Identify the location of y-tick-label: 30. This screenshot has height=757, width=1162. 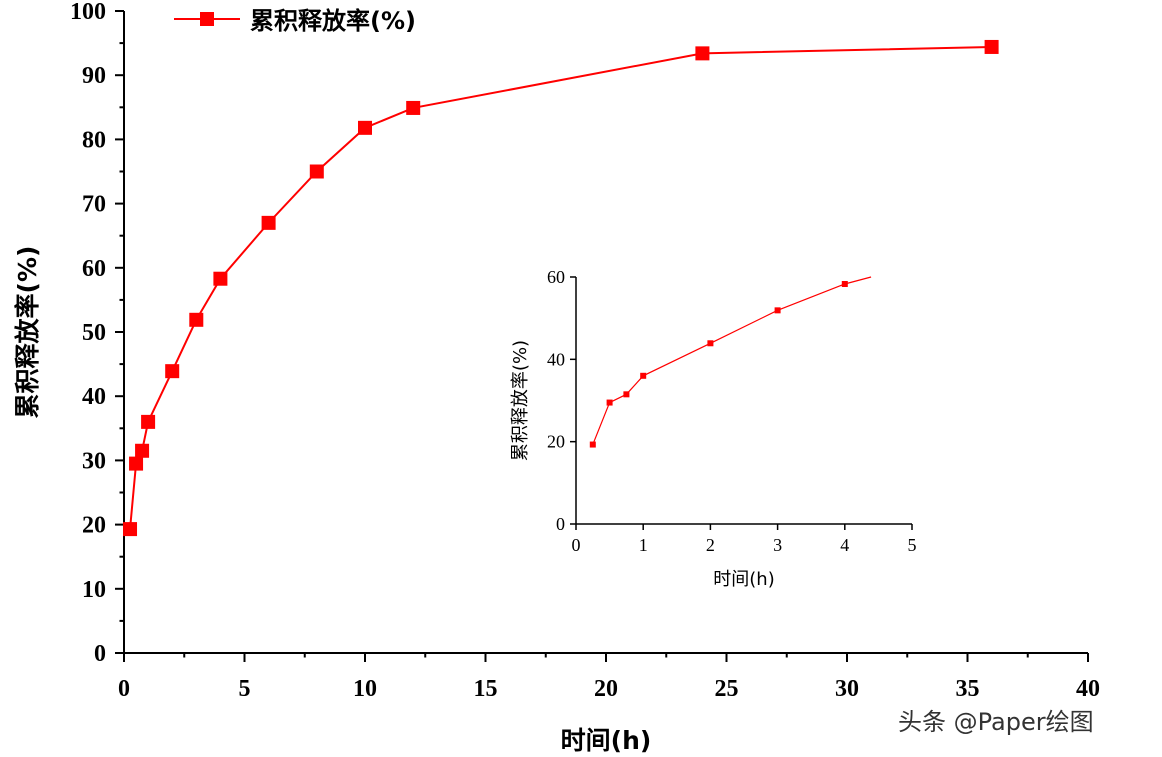
(94, 461).